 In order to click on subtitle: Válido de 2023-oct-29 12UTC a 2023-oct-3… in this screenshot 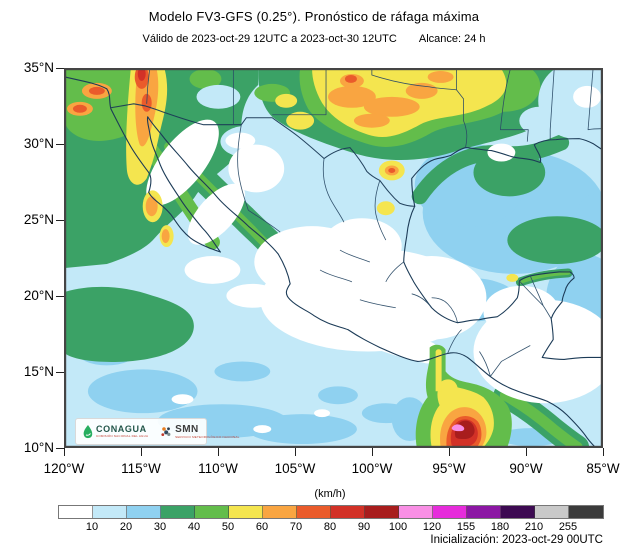, I will do `click(314, 39)`.